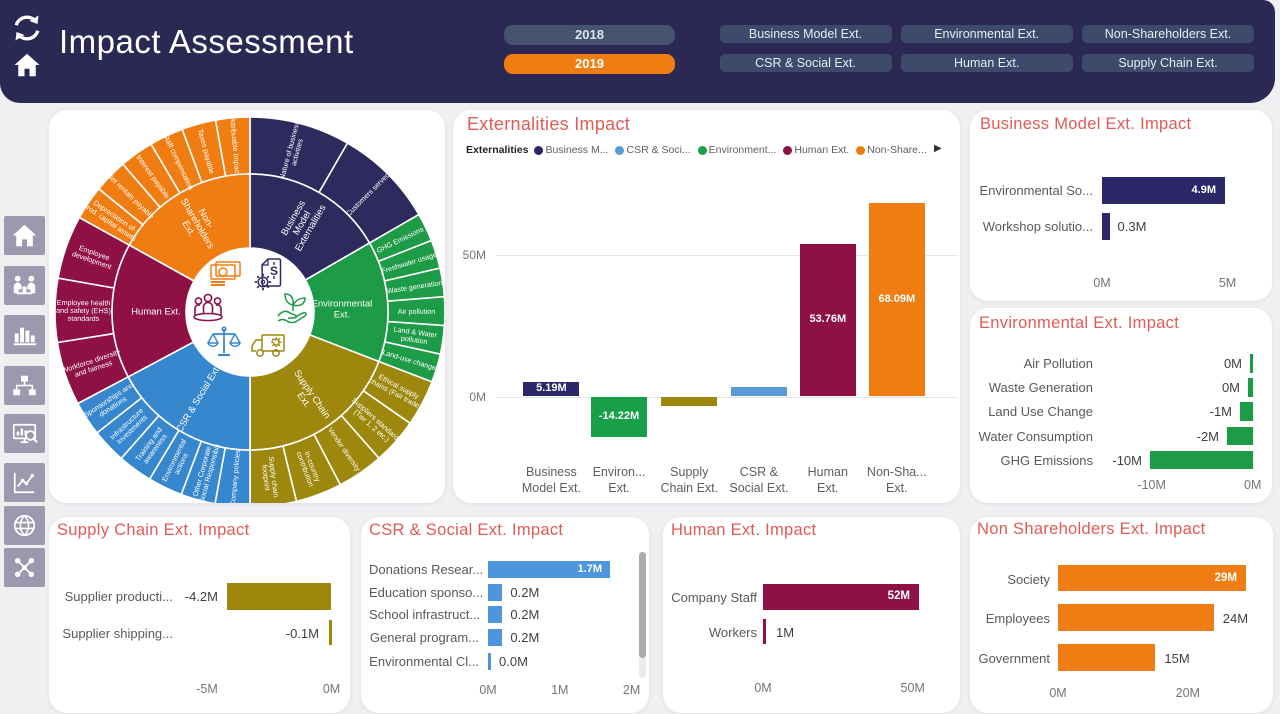  I want to click on svg-text: Supply chainfootprint, so click(270, 477).